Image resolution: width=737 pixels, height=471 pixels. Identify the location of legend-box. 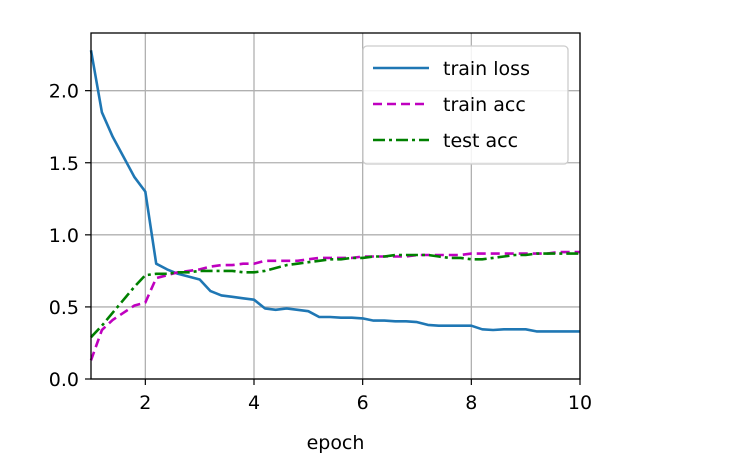
(465, 105).